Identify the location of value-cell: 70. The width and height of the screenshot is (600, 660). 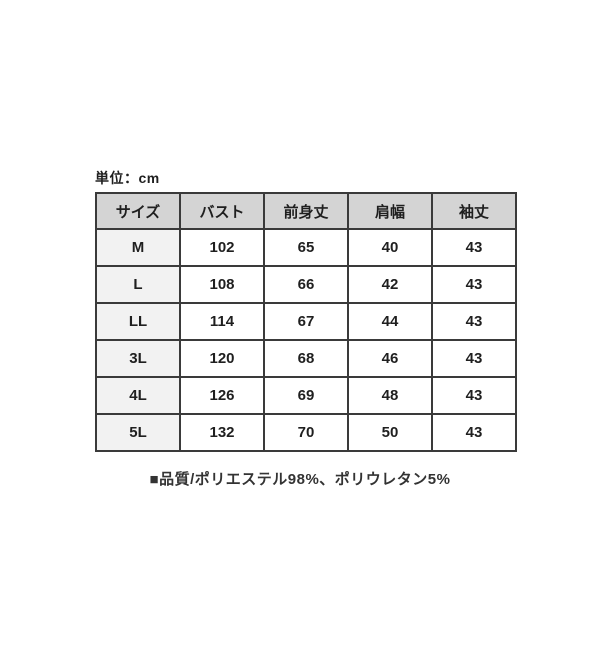
(306, 432).